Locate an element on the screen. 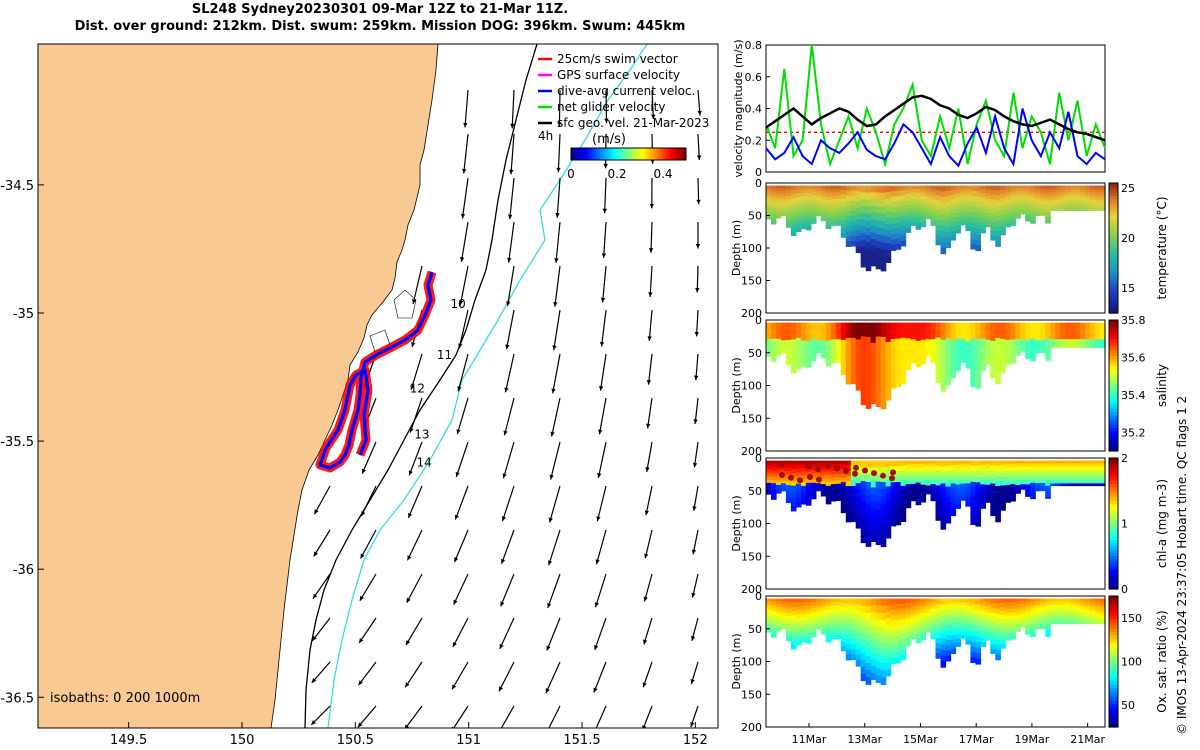 The height and width of the screenshot is (750, 1200). temperature-y-tick-label: 0 is located at coordinates (758, 183).